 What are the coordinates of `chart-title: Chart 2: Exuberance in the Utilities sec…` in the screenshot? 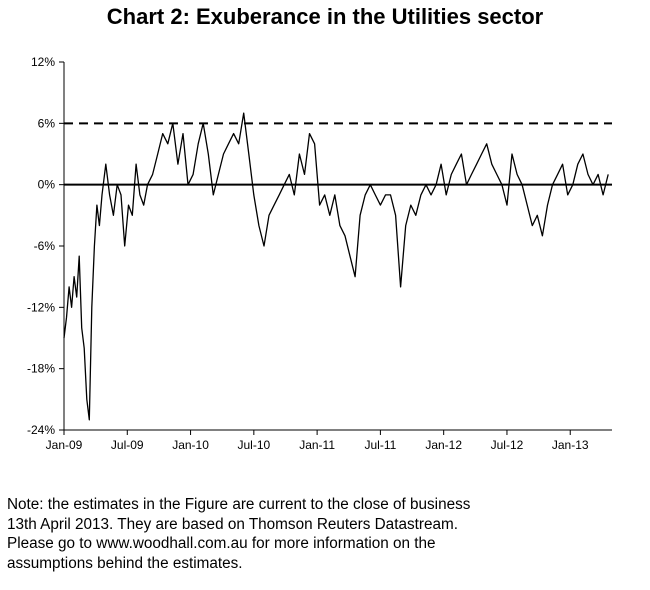 It's located at (325, 16).